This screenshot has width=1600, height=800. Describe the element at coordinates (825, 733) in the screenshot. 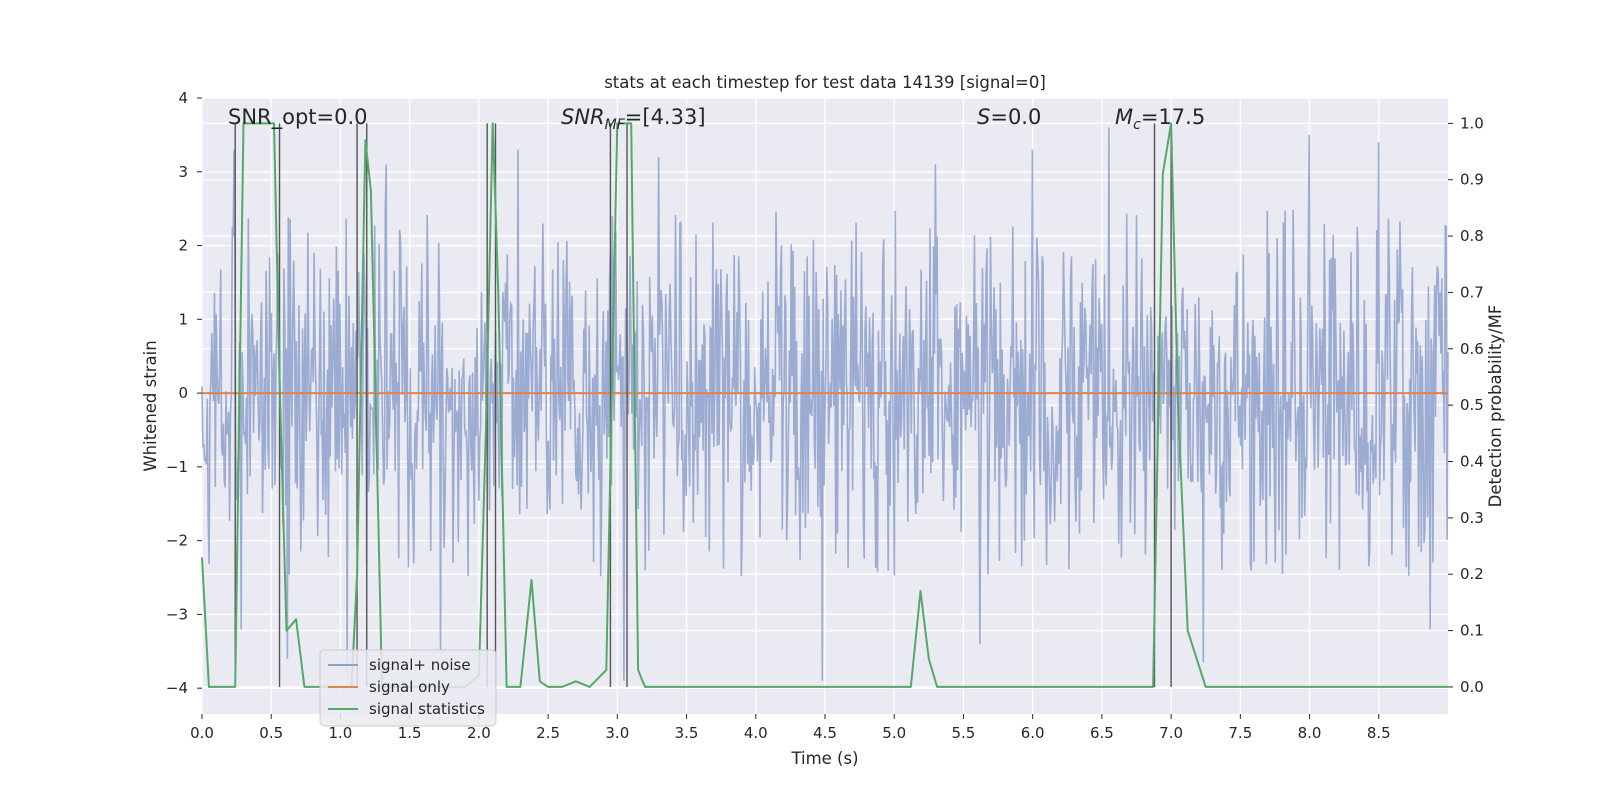

I see `x-tick-label: 4.5` at that location.